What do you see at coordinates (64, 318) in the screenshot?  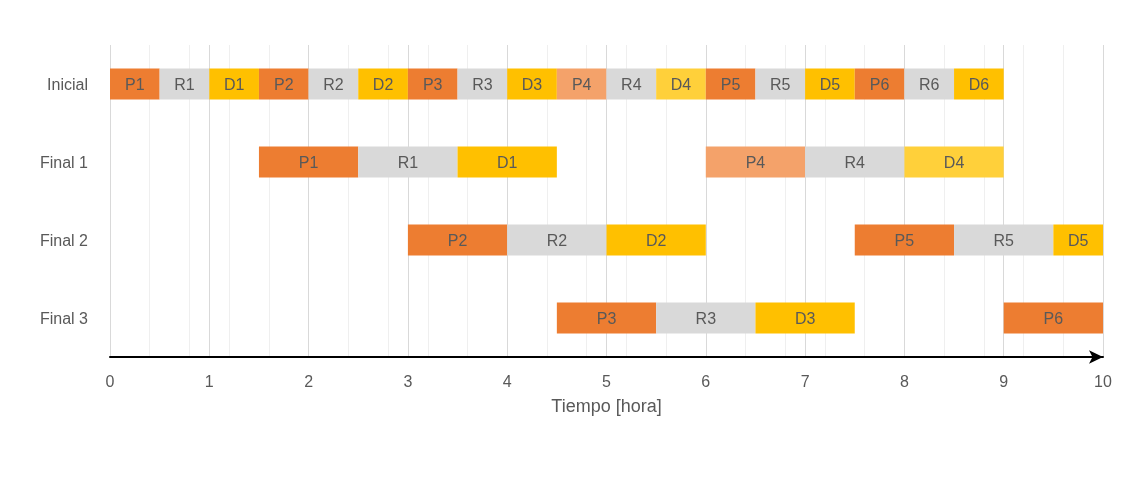 I see `y-tick-label: Final 3` at bounding box center [64, 318].